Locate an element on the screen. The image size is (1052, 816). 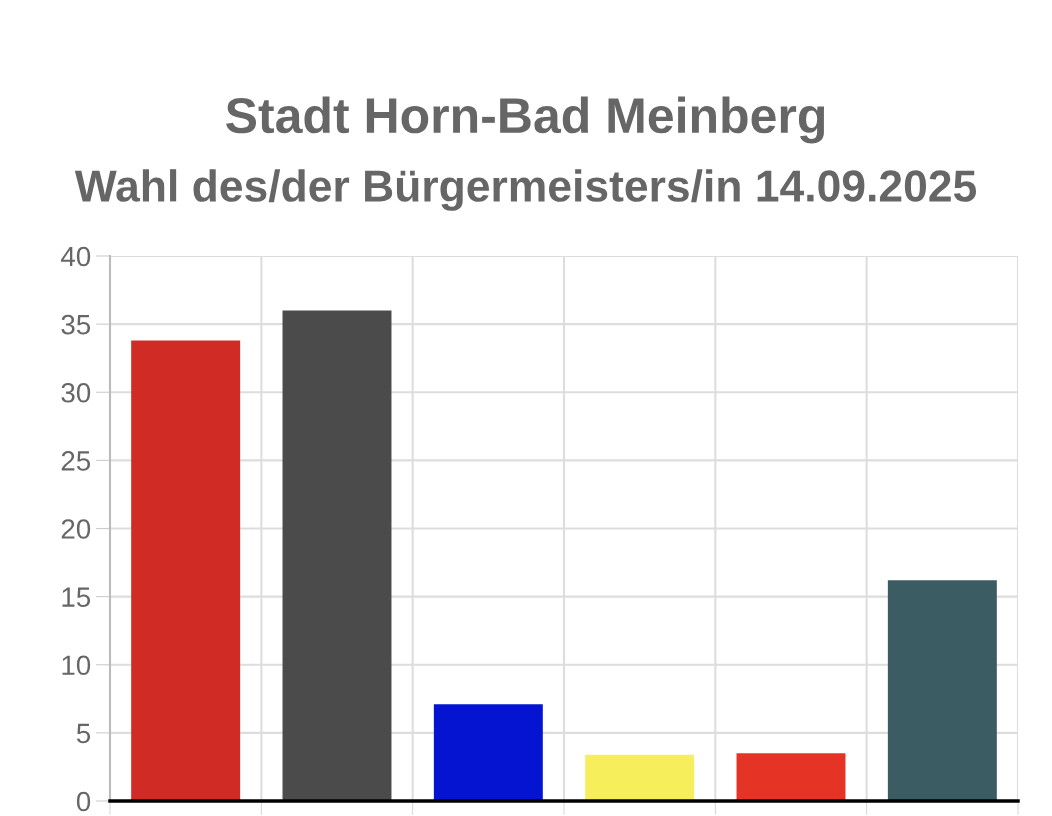
chart-title: Stadt Horn-Bad Meinberg is located at coordinates (525, 120).